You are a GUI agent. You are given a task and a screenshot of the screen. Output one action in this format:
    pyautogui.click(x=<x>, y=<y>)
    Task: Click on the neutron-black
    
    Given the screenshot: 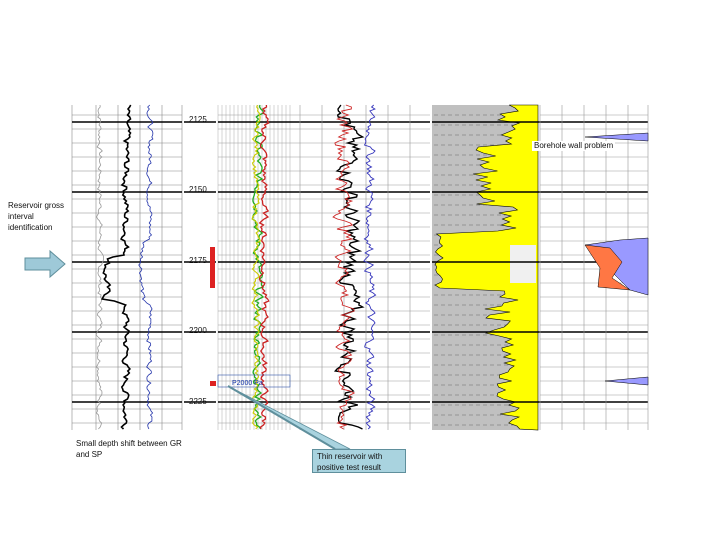 What is the action you would take?
    pyautogui.click(x=349, y=267)
    